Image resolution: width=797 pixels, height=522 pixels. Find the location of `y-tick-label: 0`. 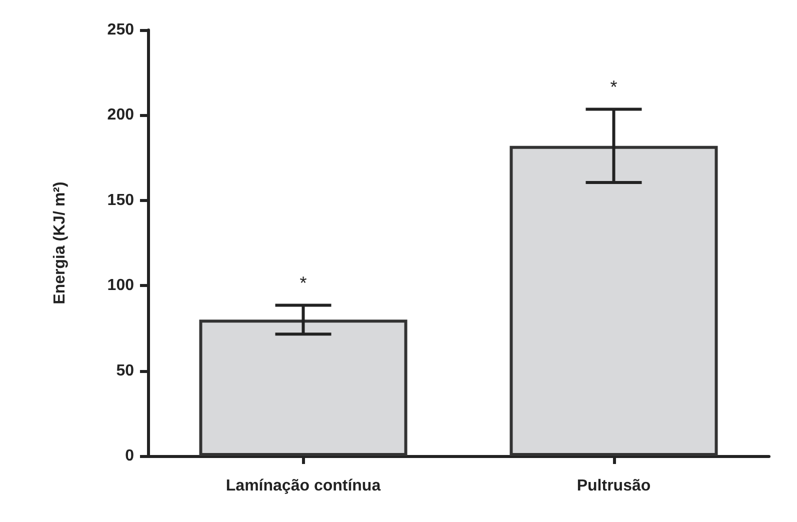

y-tick-label: 0 is located at coordinates (129, 456).